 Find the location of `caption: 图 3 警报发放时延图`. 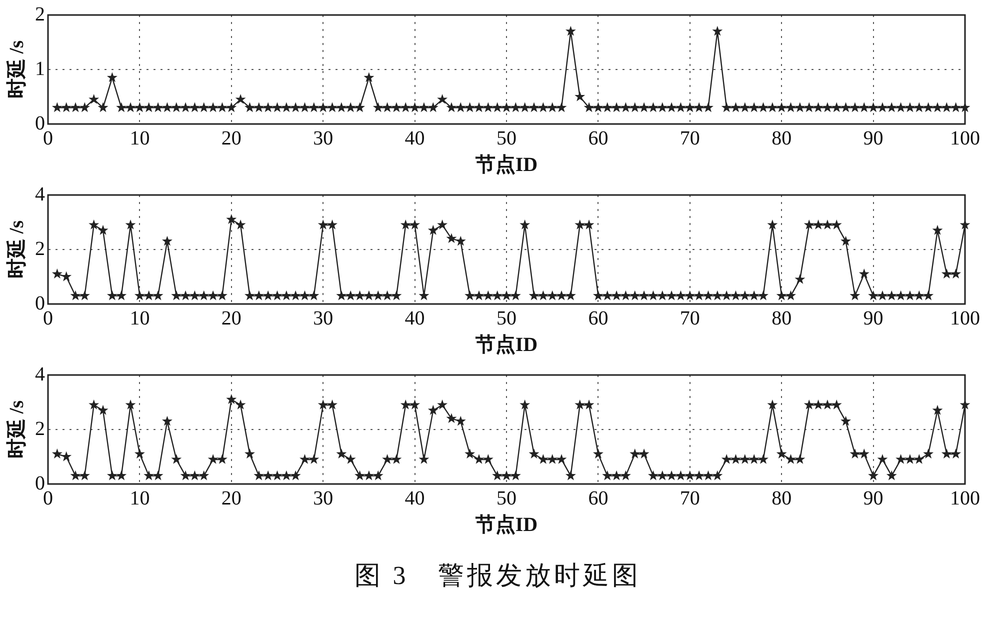

caption: 图 3 警报发放时延图 is located at coordinates (497, 576).